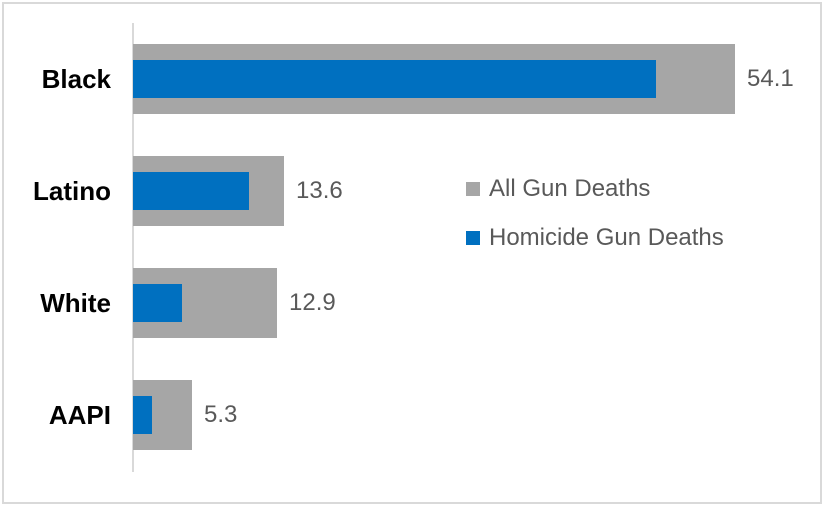  What do you see at coordinates (157, 303) in the screenshot?
I see `homicide-gun-deaths-bar-white` at bounding box center [157, 303].